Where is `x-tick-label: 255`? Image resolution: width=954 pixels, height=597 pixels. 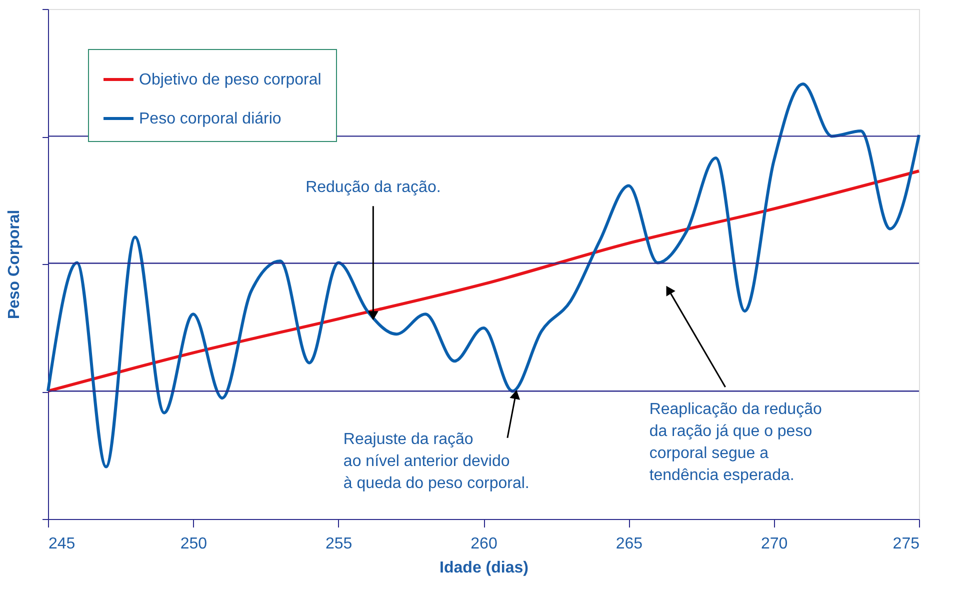
x-tick-label: 255 is located at coordinates (338, 544).